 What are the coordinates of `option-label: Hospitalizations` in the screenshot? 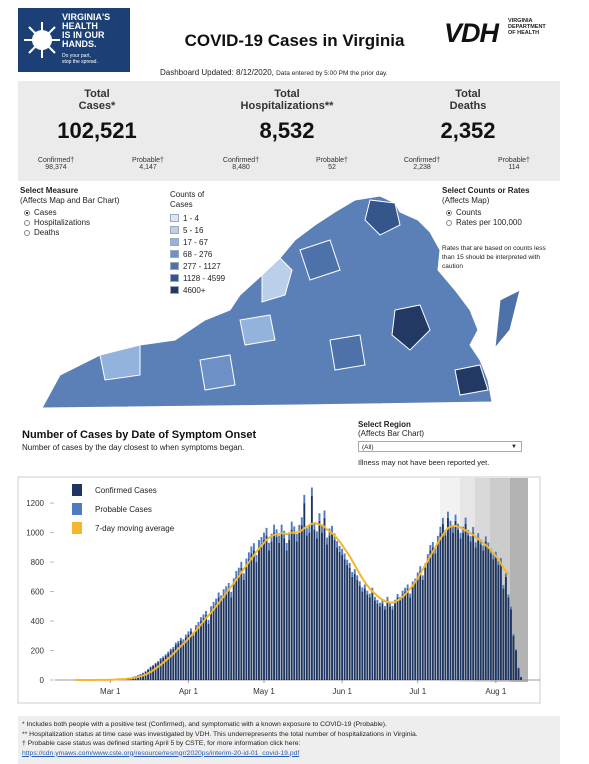 It's located at (62, 222).